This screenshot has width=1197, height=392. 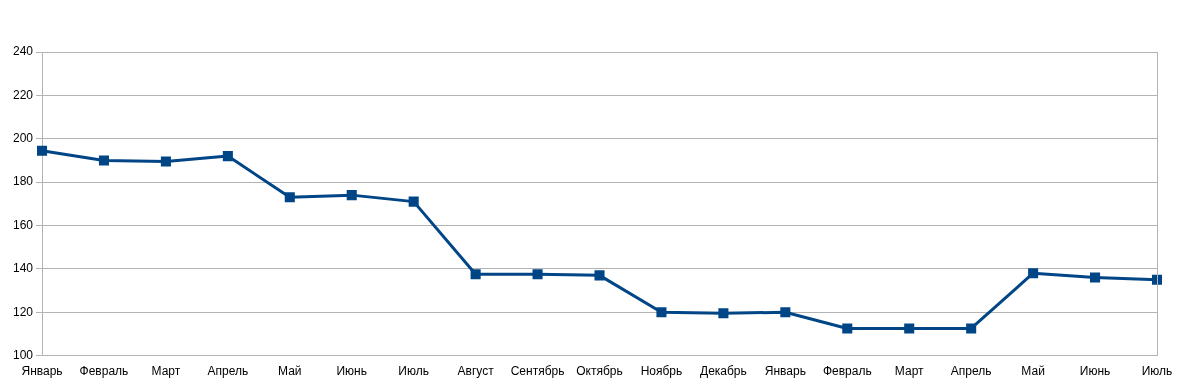 What do you see at coordinates (476, 371) in the screenshot?
I see `x-tick-label: Август` at bounding box center [476, 371].